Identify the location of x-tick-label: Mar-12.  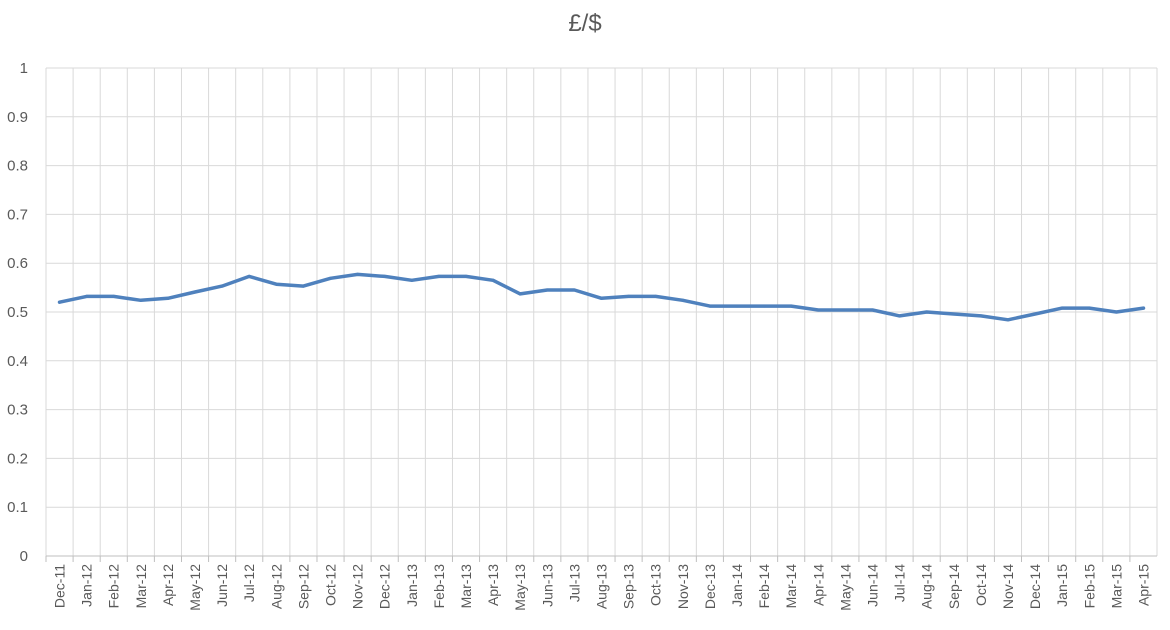
(141, 586).